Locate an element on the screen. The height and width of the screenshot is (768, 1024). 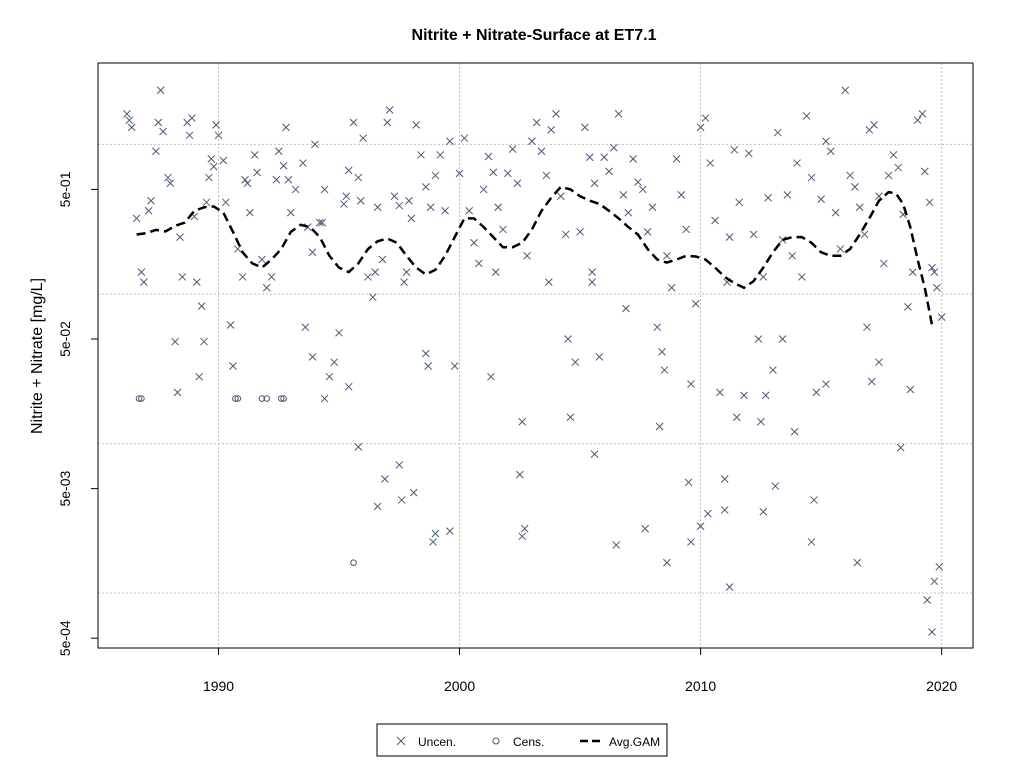
x-tick-label: 2010 is located at coordinates (700, 686).